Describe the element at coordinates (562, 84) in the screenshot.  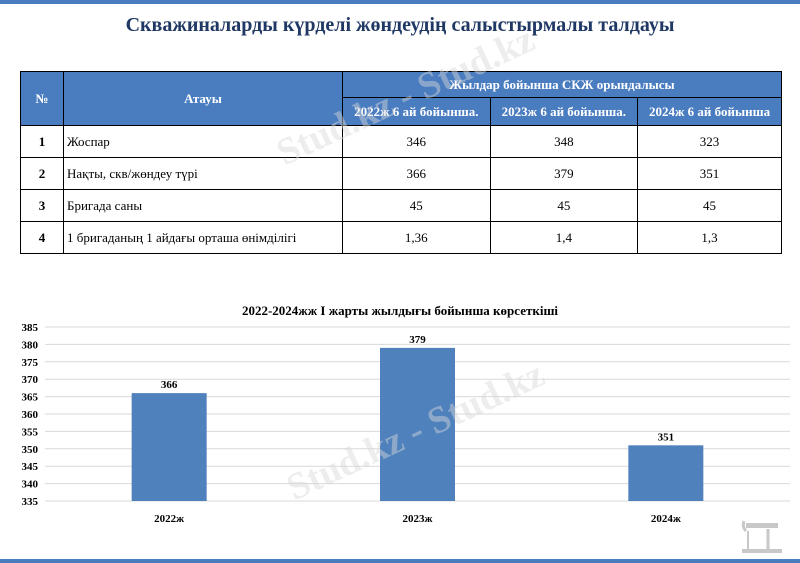
I see `group-header: Жылдар бойынша СКЖ орындалысы` at that location.